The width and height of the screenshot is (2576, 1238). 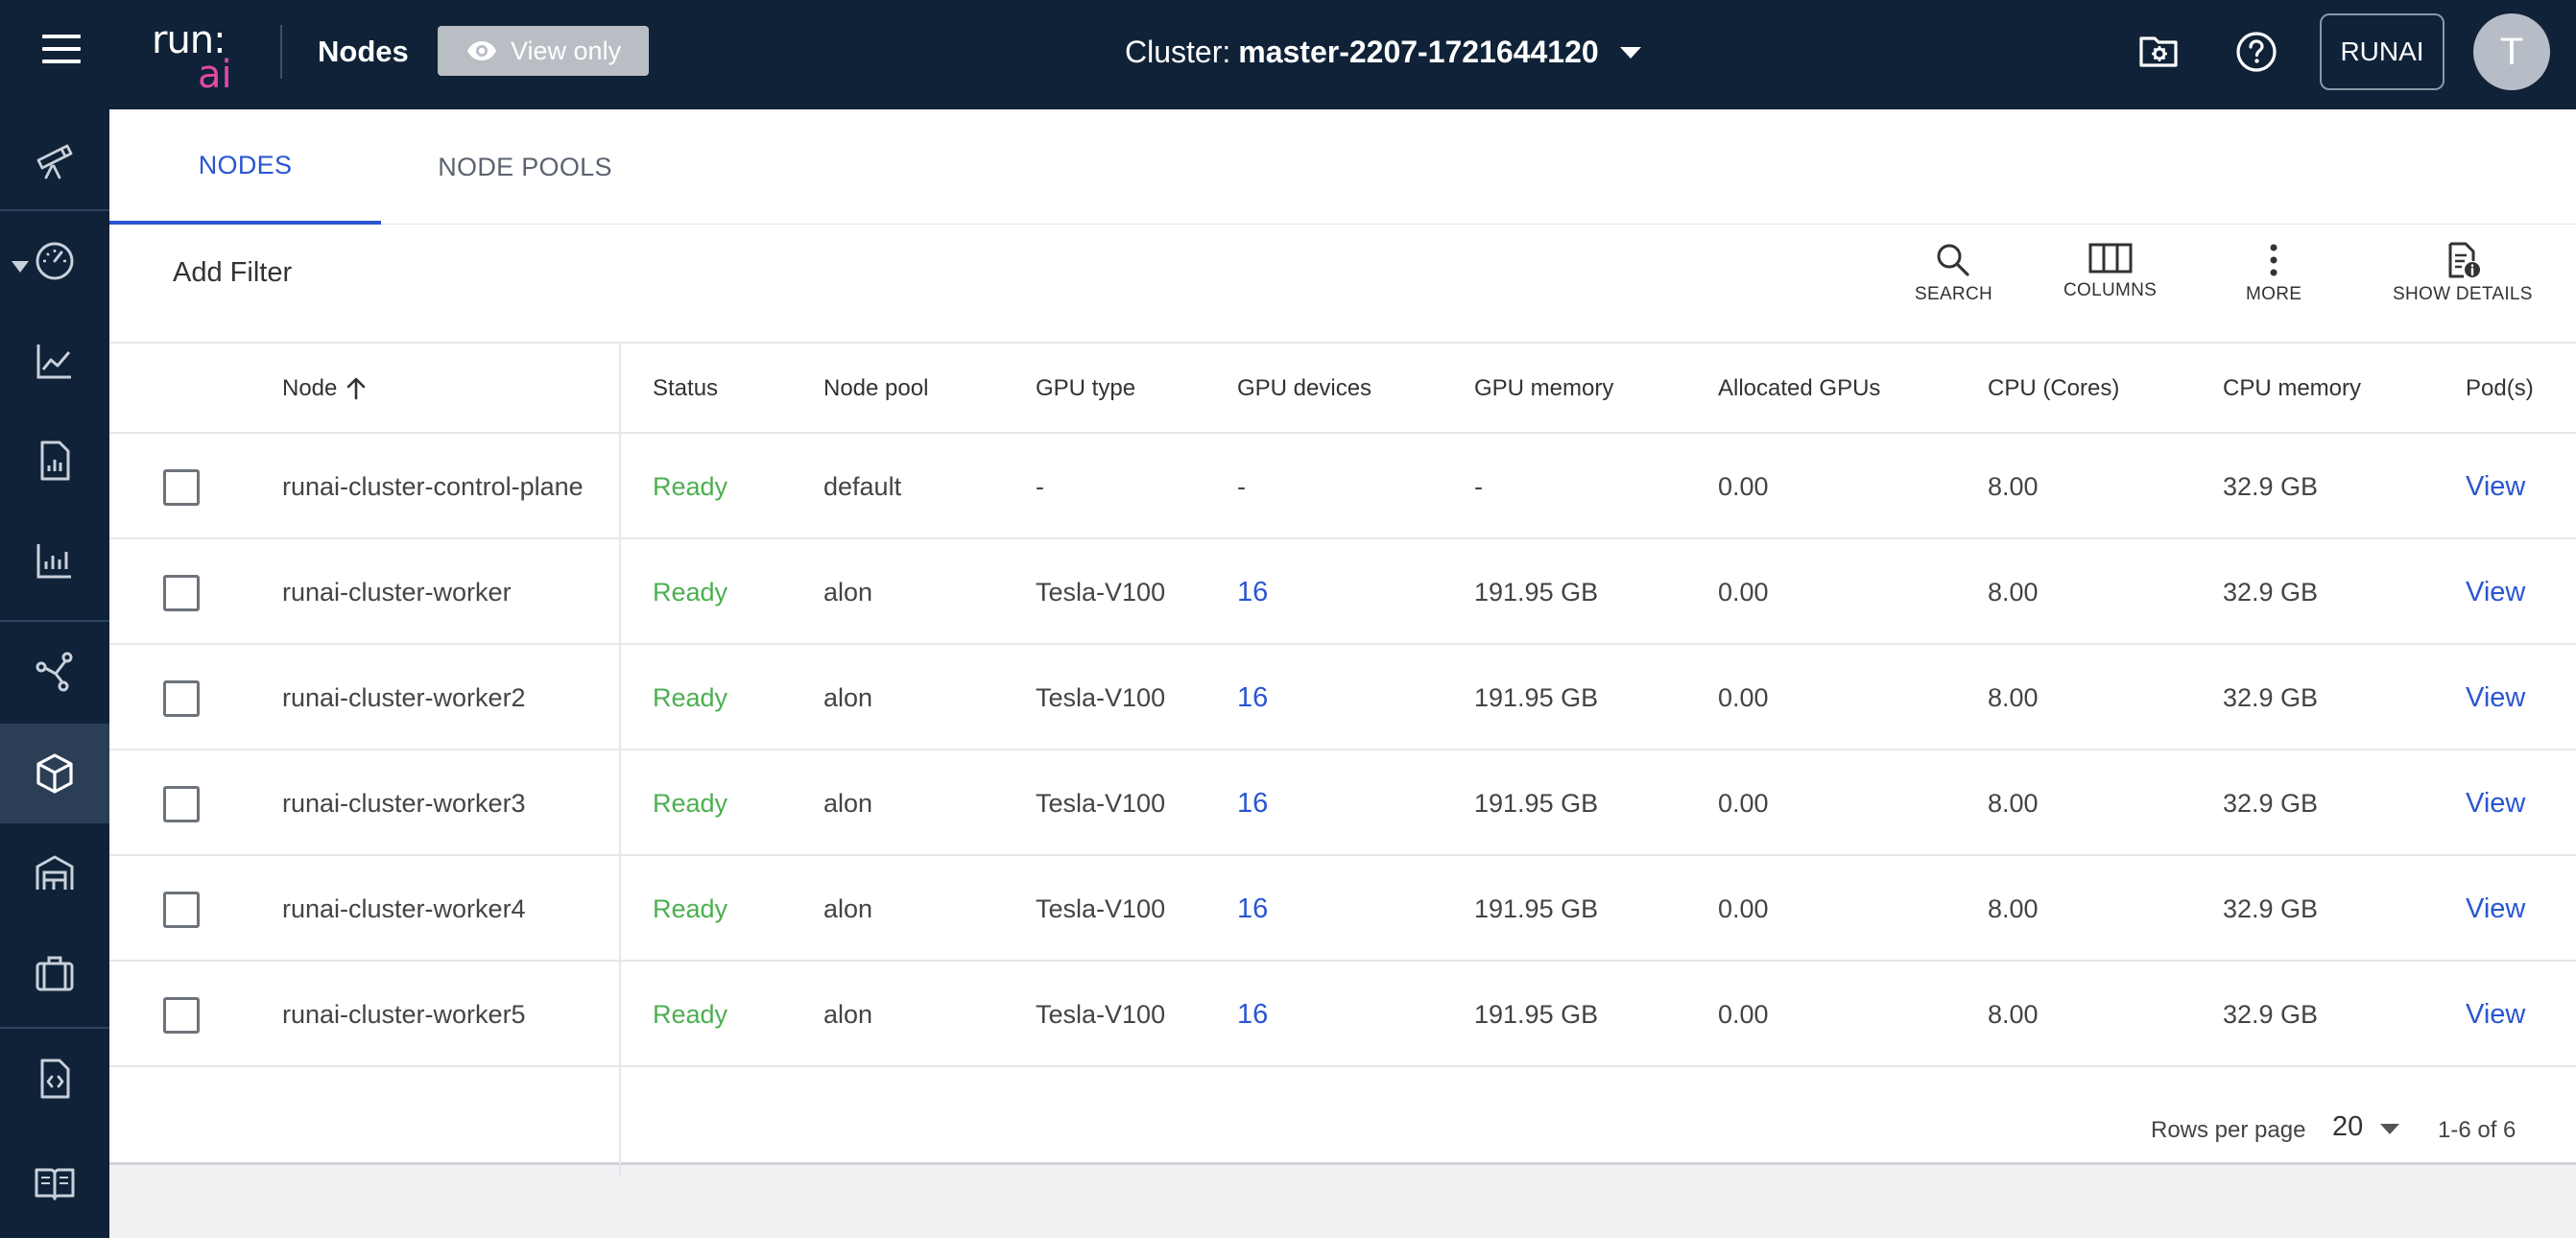 I want to click on sidebar-item-nodes, so click(x=54, y=773).